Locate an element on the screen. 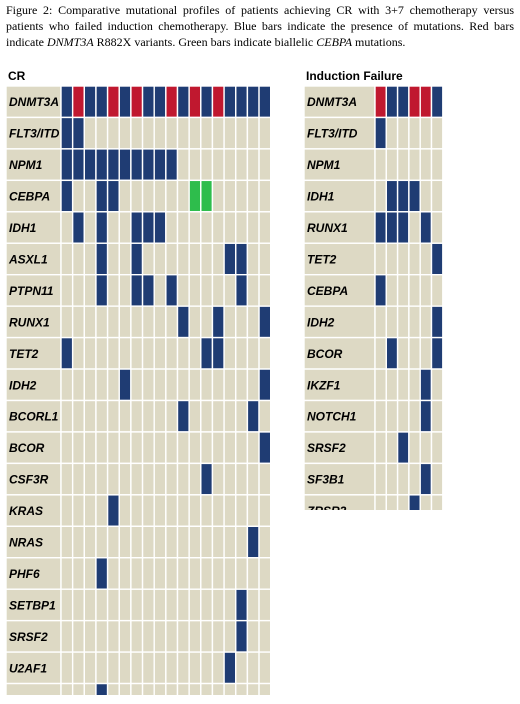 The width and height of the screenshot is (520, 704). cr-cell-phf6-p17 is located at coordinates (253, 573).